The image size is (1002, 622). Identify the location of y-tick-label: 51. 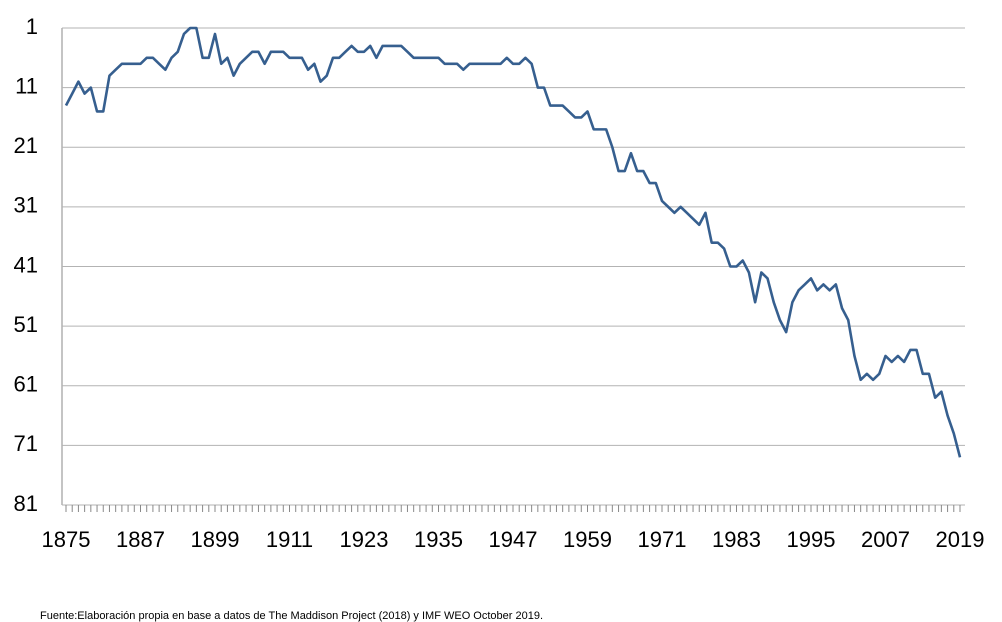
(26, 324).